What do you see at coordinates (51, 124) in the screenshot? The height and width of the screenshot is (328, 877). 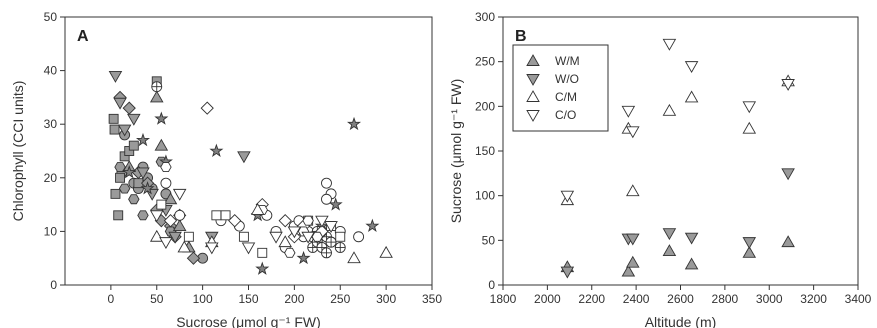 I see `panel-a-y-tick-label: 30` at bounding box center [51, 124].